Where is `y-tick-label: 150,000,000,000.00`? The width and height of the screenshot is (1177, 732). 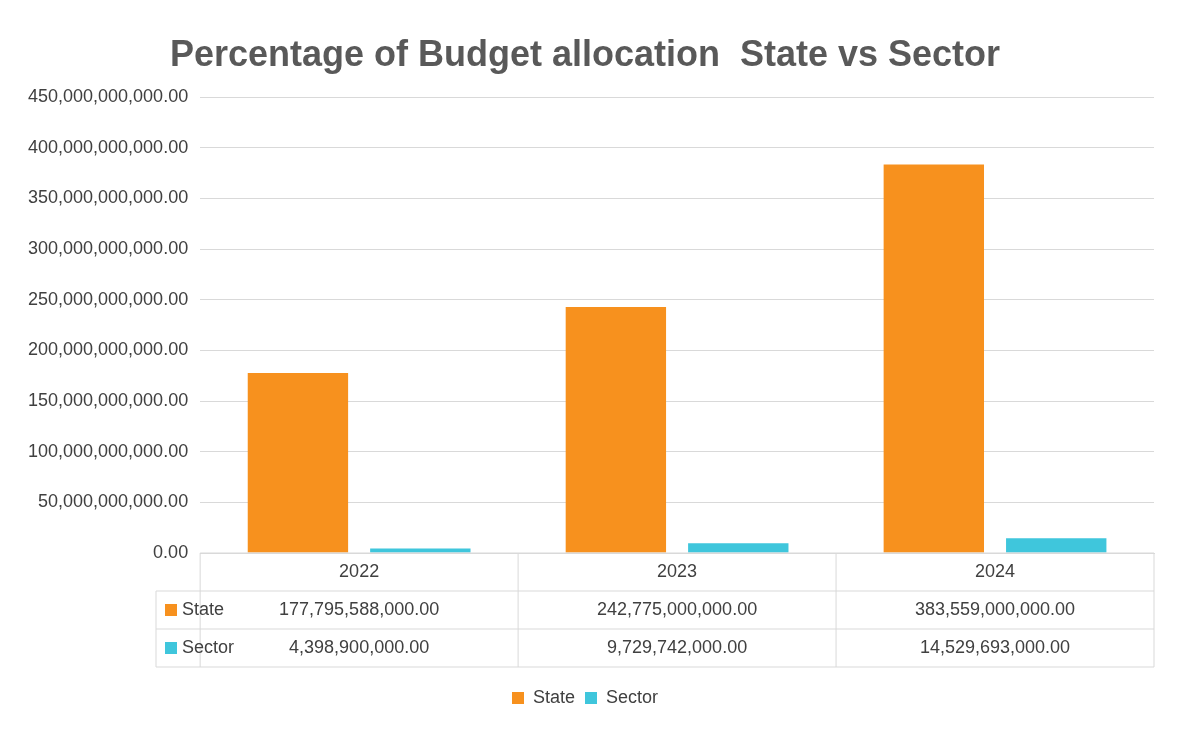
y-tick-label: 150,000,000,000.00 is located at coordinates (108, 400).